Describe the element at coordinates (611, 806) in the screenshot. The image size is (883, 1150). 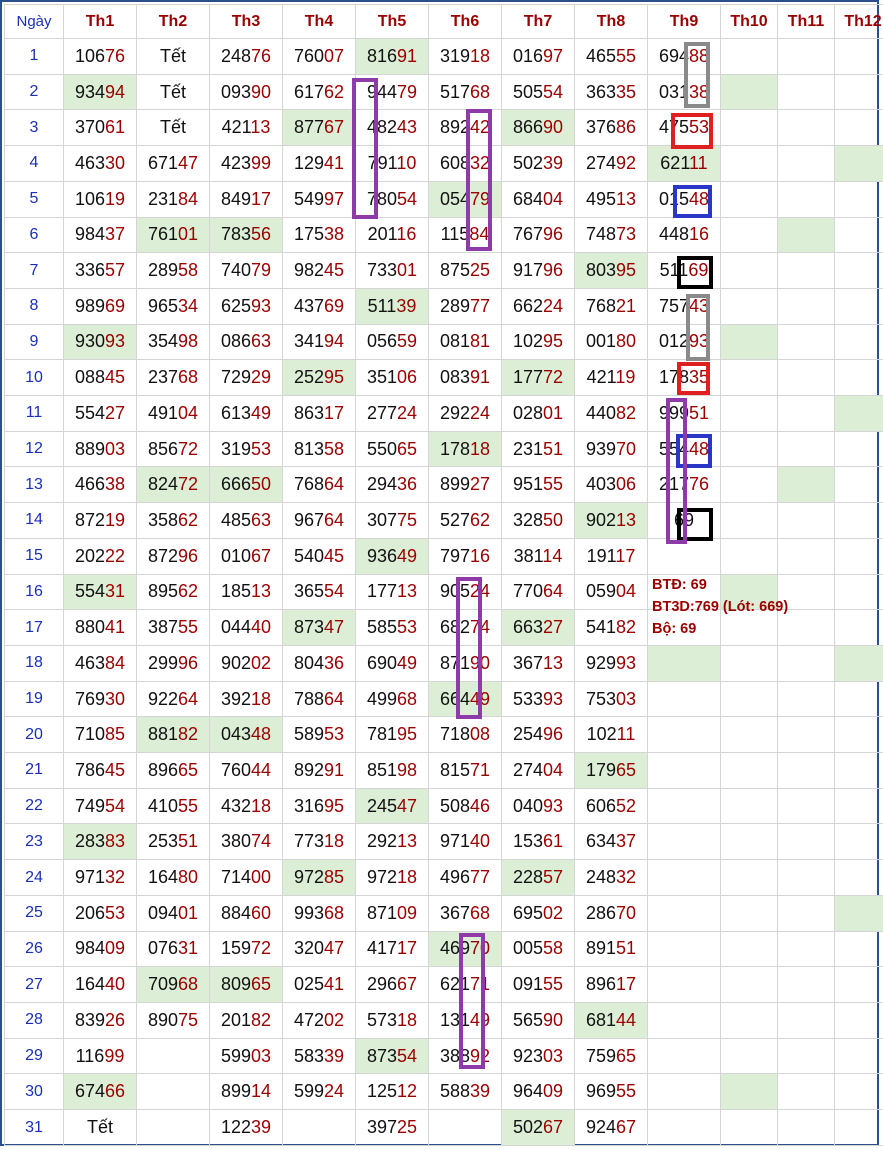
I see `result-cell: 60652` at that location.